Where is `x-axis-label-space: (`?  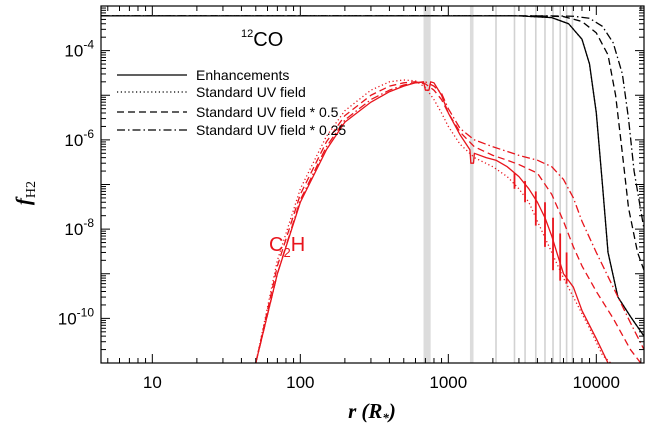
x-axis-label-space: ( is located at coordinates (365, 411).